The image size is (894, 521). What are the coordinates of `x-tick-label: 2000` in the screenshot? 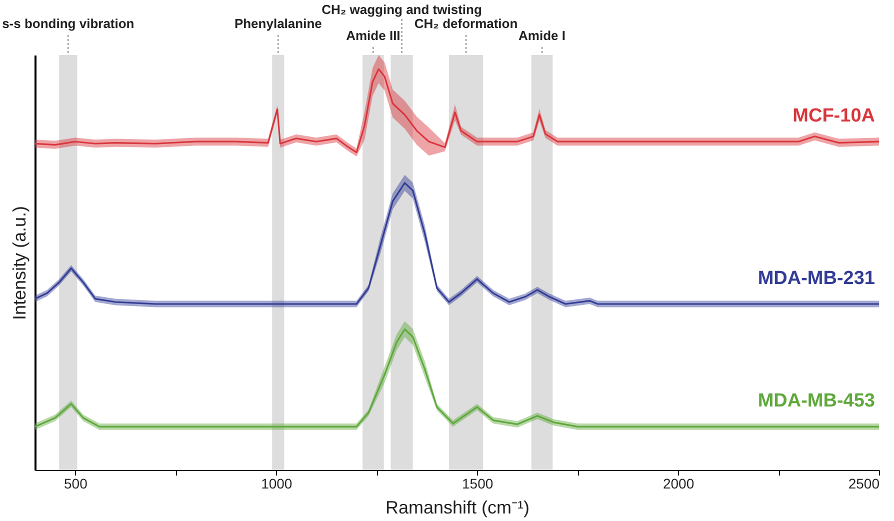 It's located at (678, 484).